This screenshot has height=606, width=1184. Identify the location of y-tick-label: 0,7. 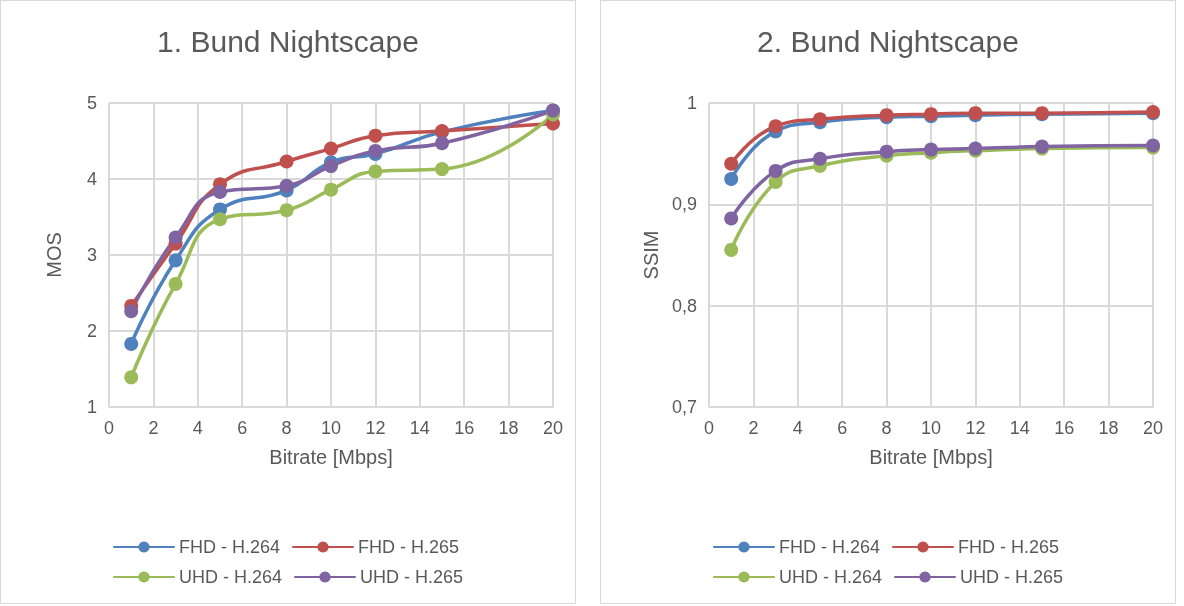
(684, 407).